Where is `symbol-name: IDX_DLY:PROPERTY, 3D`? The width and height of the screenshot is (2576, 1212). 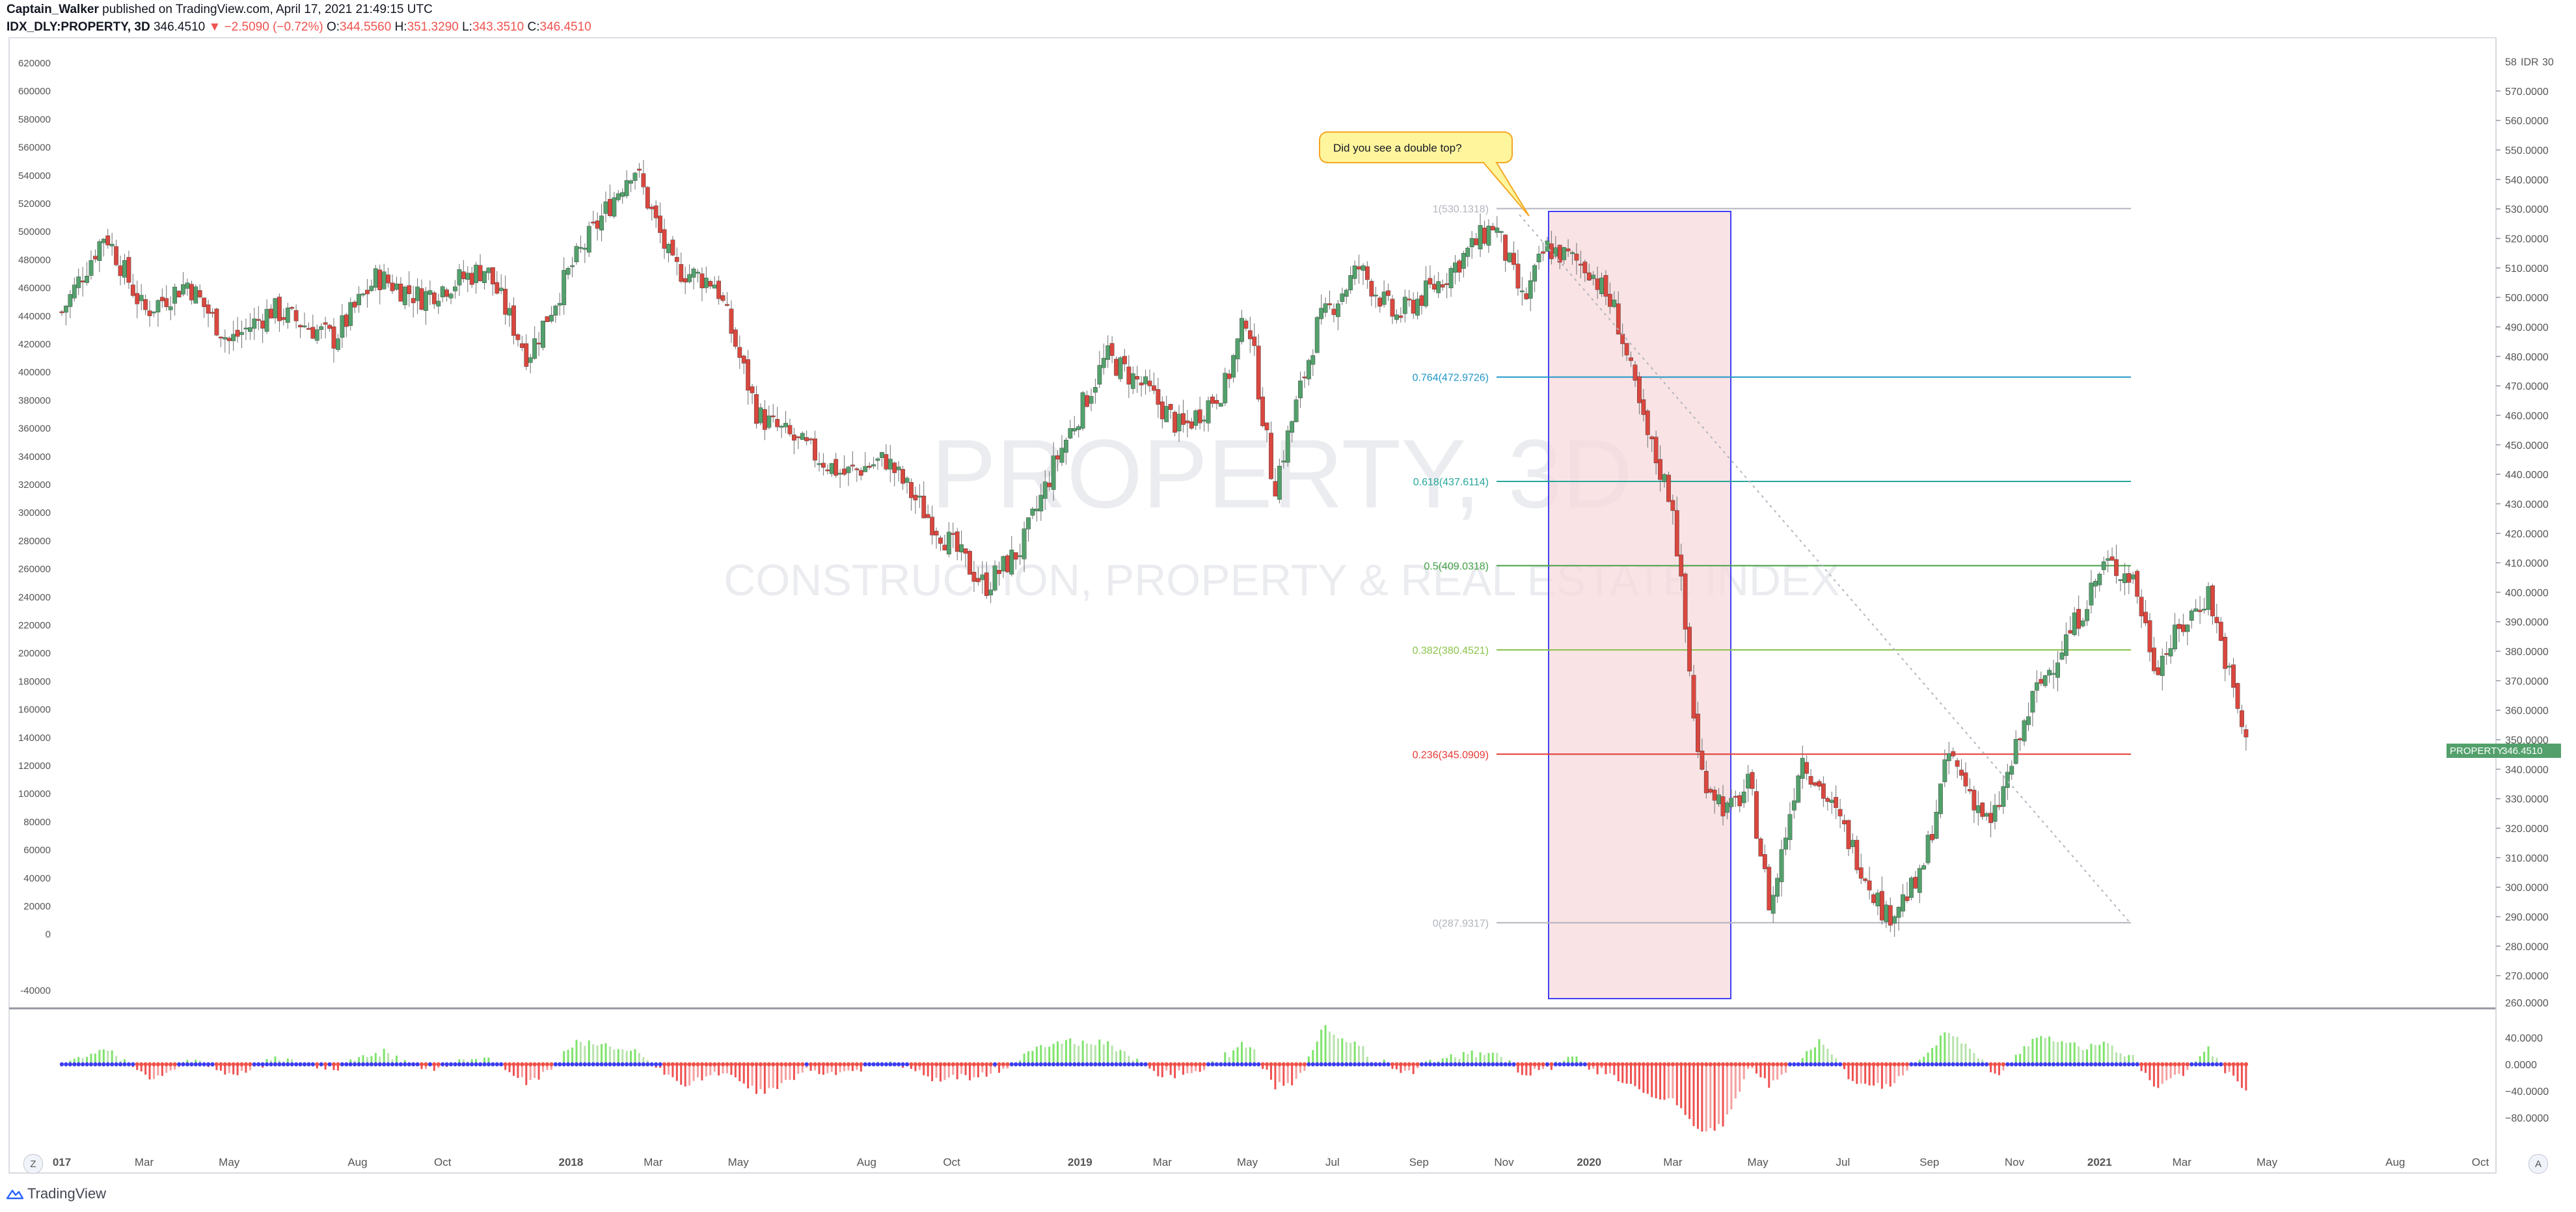 symbol-name: IDX_DLY:PROPERTY, 3D is located at coordinates (78, 27).